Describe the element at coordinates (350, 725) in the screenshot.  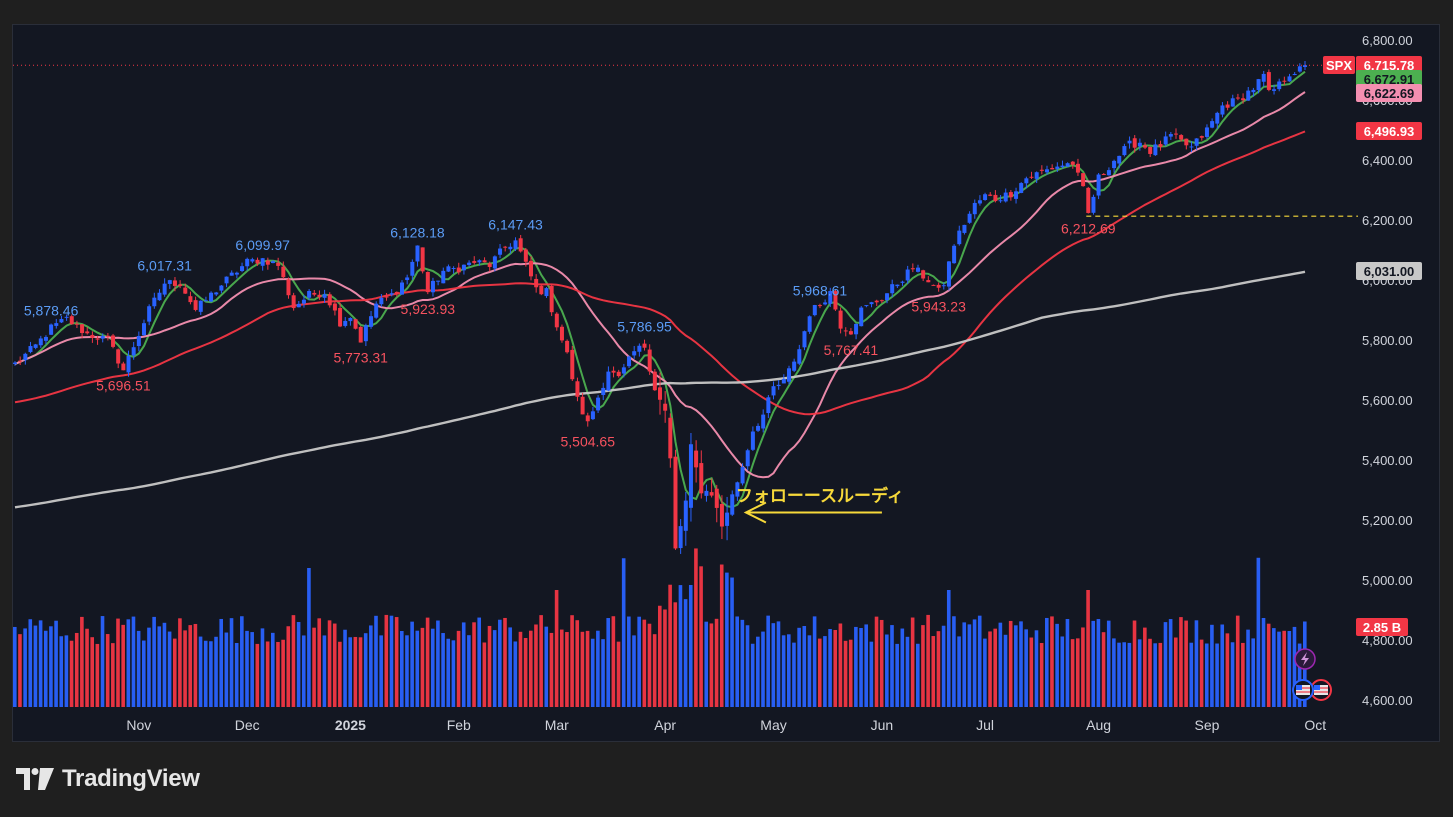
I see `time-tick-label: 2025` at that location.